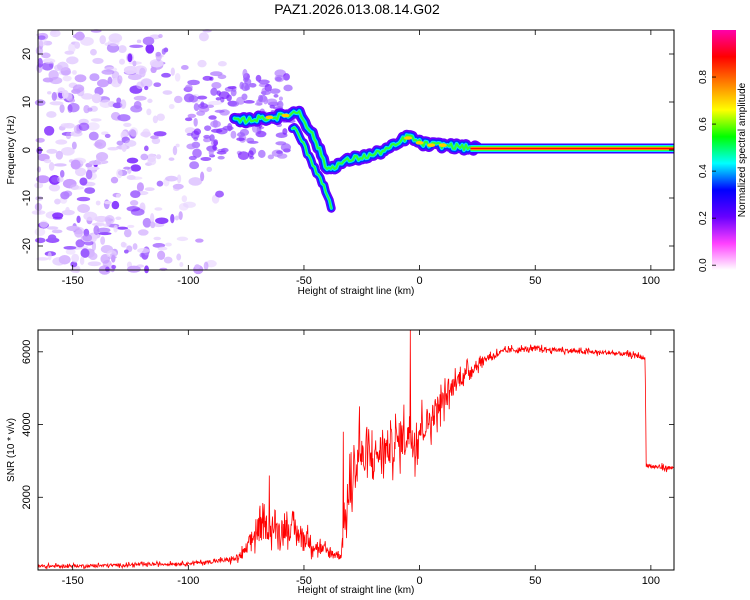 Image resolution: width=750 pixels, height=600 pixels. Describe the element at coordinates (304, 281) in the screenshot. I see `x-tick-label: -50` at that location.